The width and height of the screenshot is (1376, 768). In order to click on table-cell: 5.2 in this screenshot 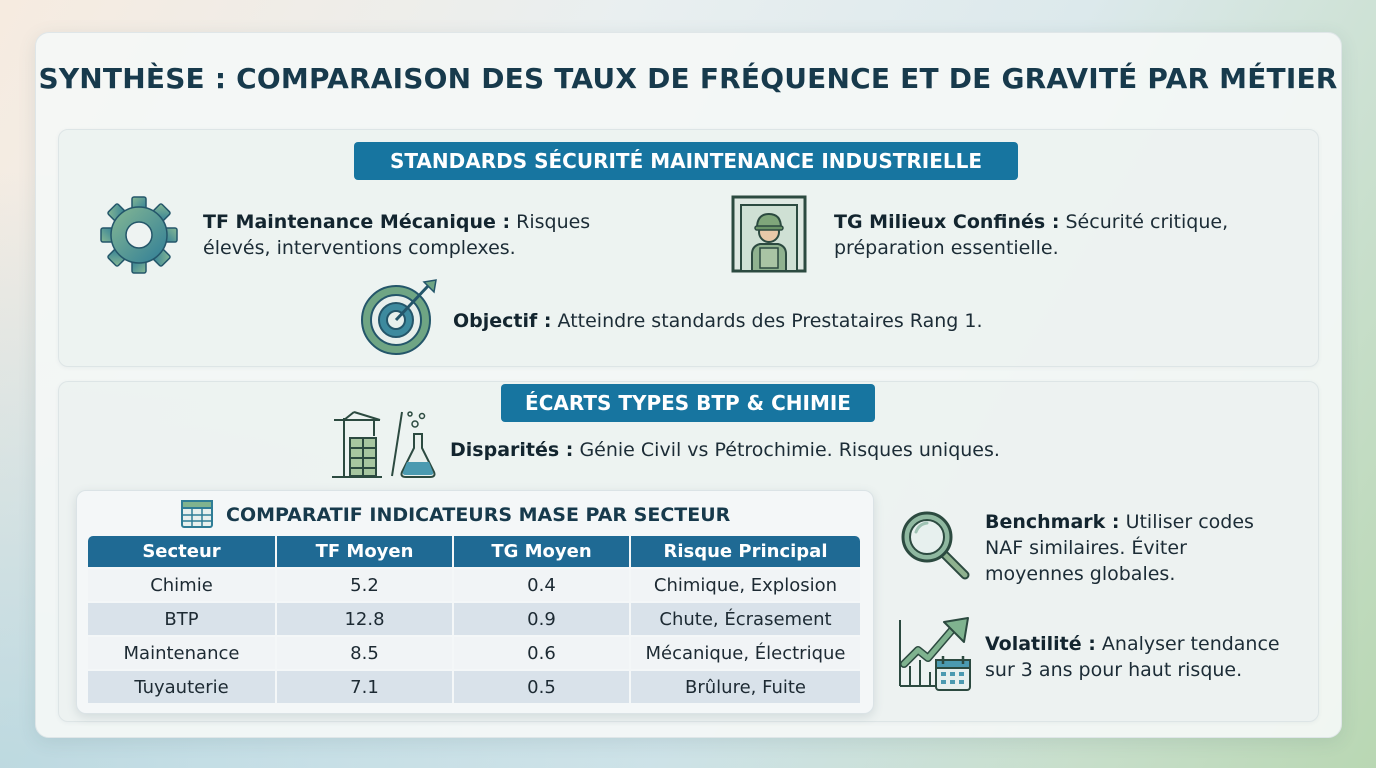, I will do `click(365, 584)`.